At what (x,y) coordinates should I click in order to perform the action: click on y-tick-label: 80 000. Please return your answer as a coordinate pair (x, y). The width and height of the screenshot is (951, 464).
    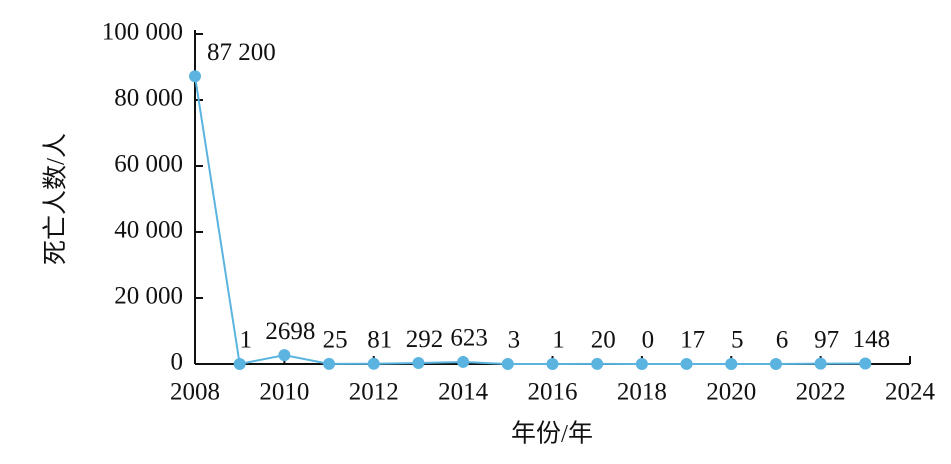
    Looking at the image, I should click on (148, 98).